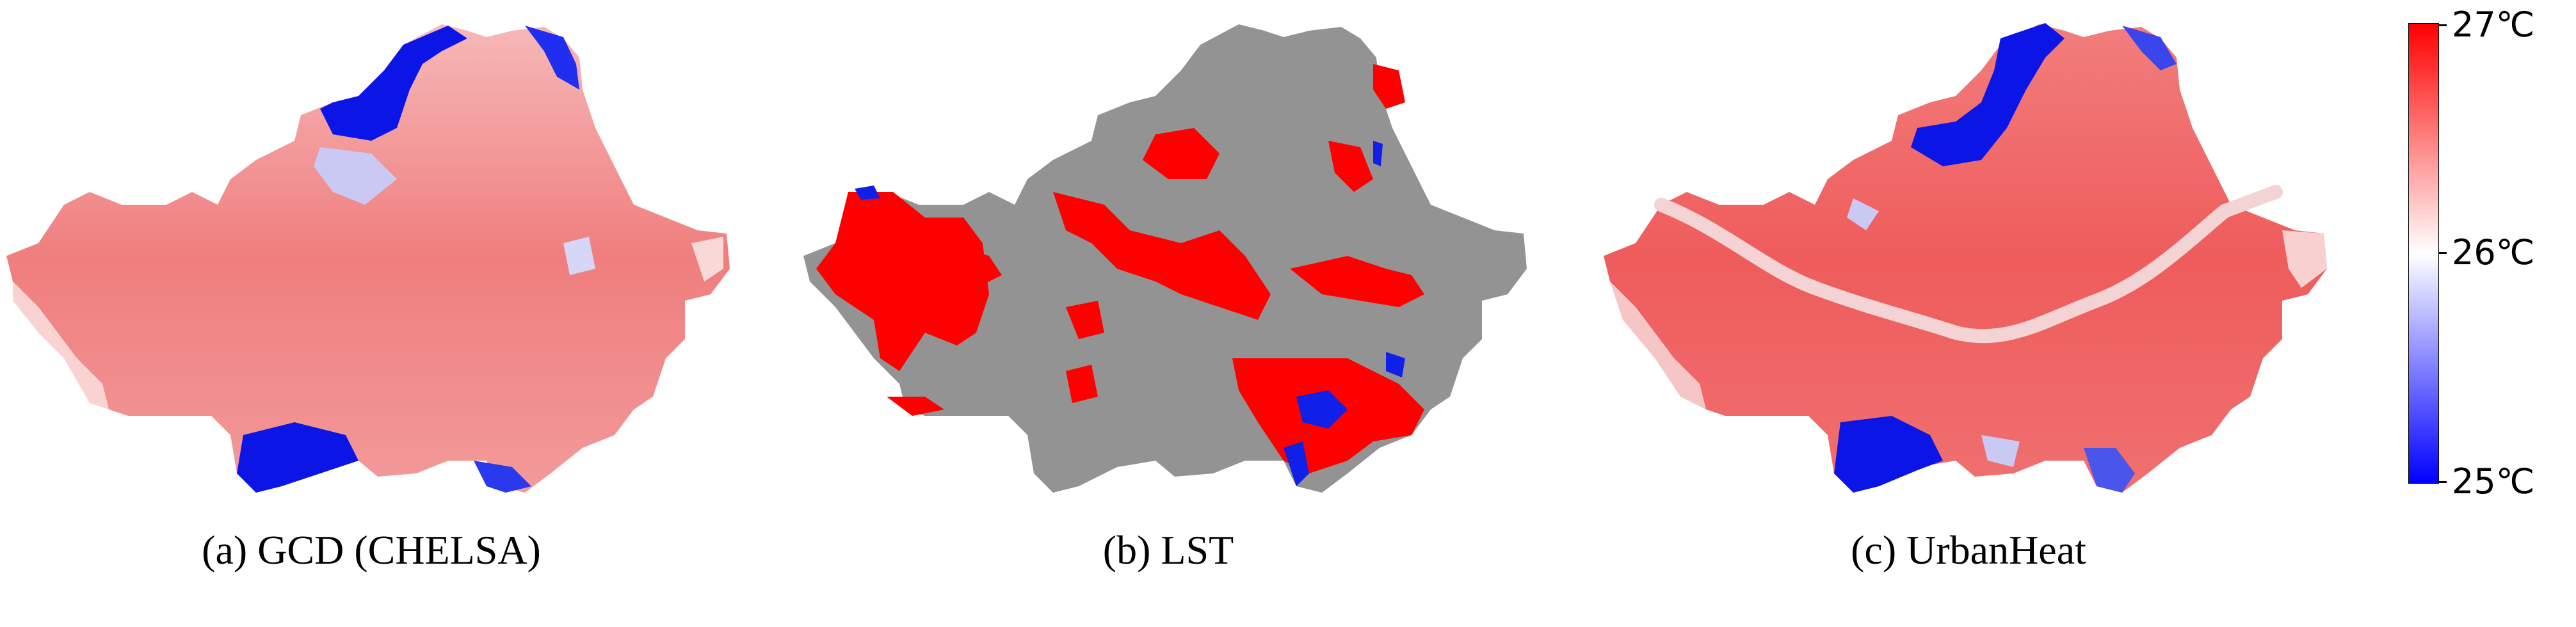 This screenshot has height=627, width=2576. I want to click on colorbar-tick-bottom, so click(2443, 482).